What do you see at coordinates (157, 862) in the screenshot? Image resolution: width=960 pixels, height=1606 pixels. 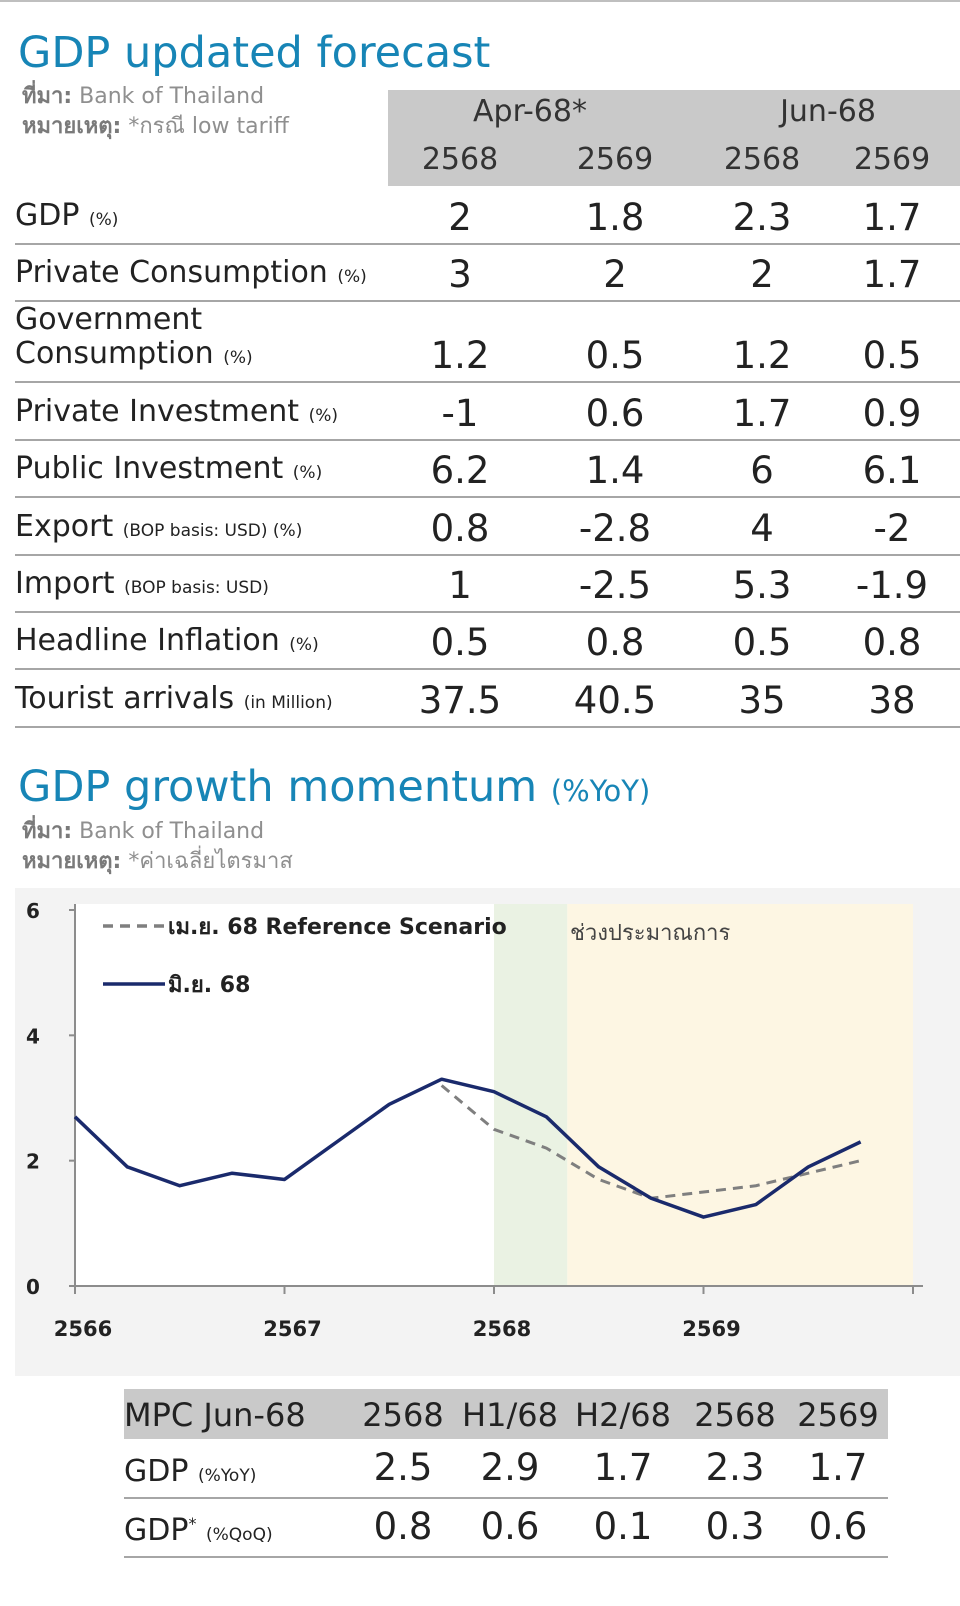 I see `momentum-note: หมายเหตุ: *ค่าเฉลี่ยไตรมาส` at bounding box center [157, 862].